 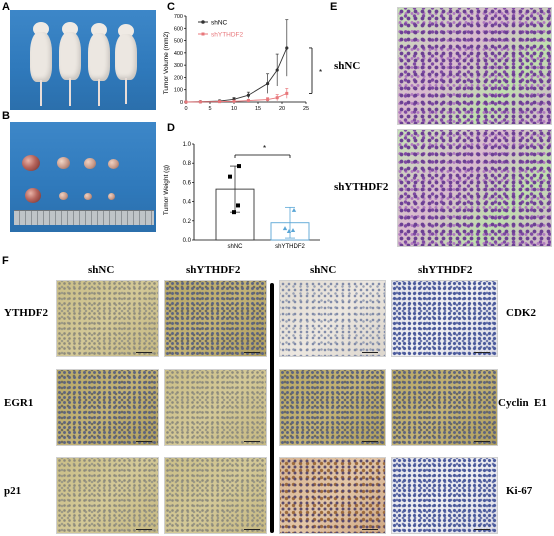 What do you see at coordinates (13, 491) in the screenshot?
I see `f-row-label-p21: p21` at bounding box center [13, 491].